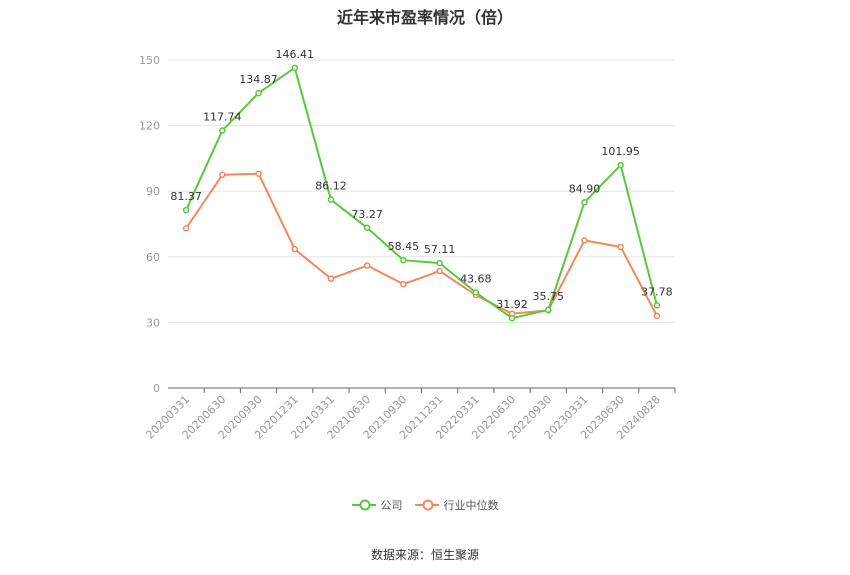  Describe the element at coordinates (149, 60) in the screenshot. I see `y-tick-label: 150` at that location.